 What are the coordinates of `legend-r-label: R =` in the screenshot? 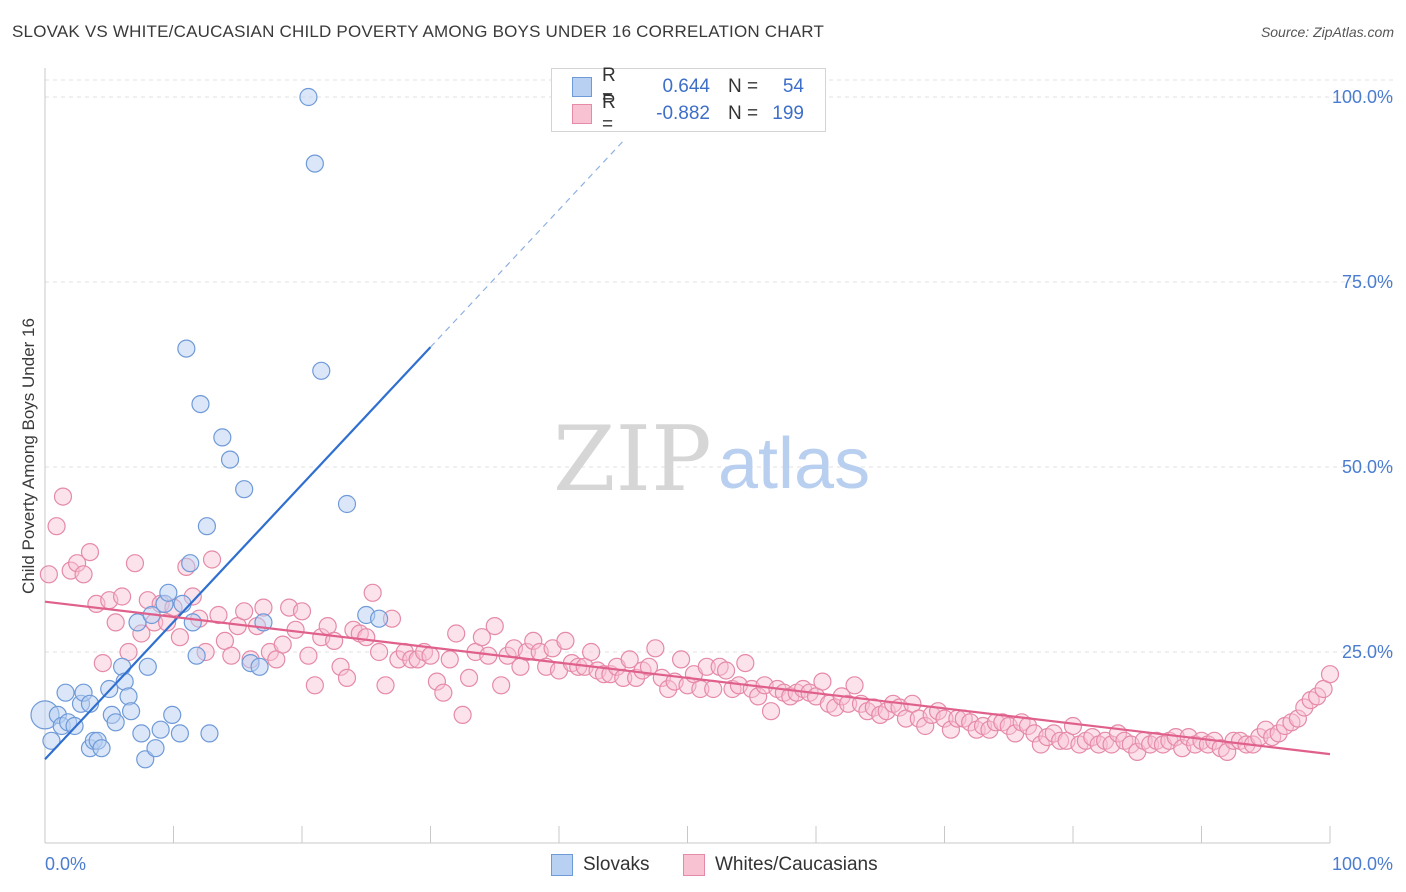 It's located at (609, 86).